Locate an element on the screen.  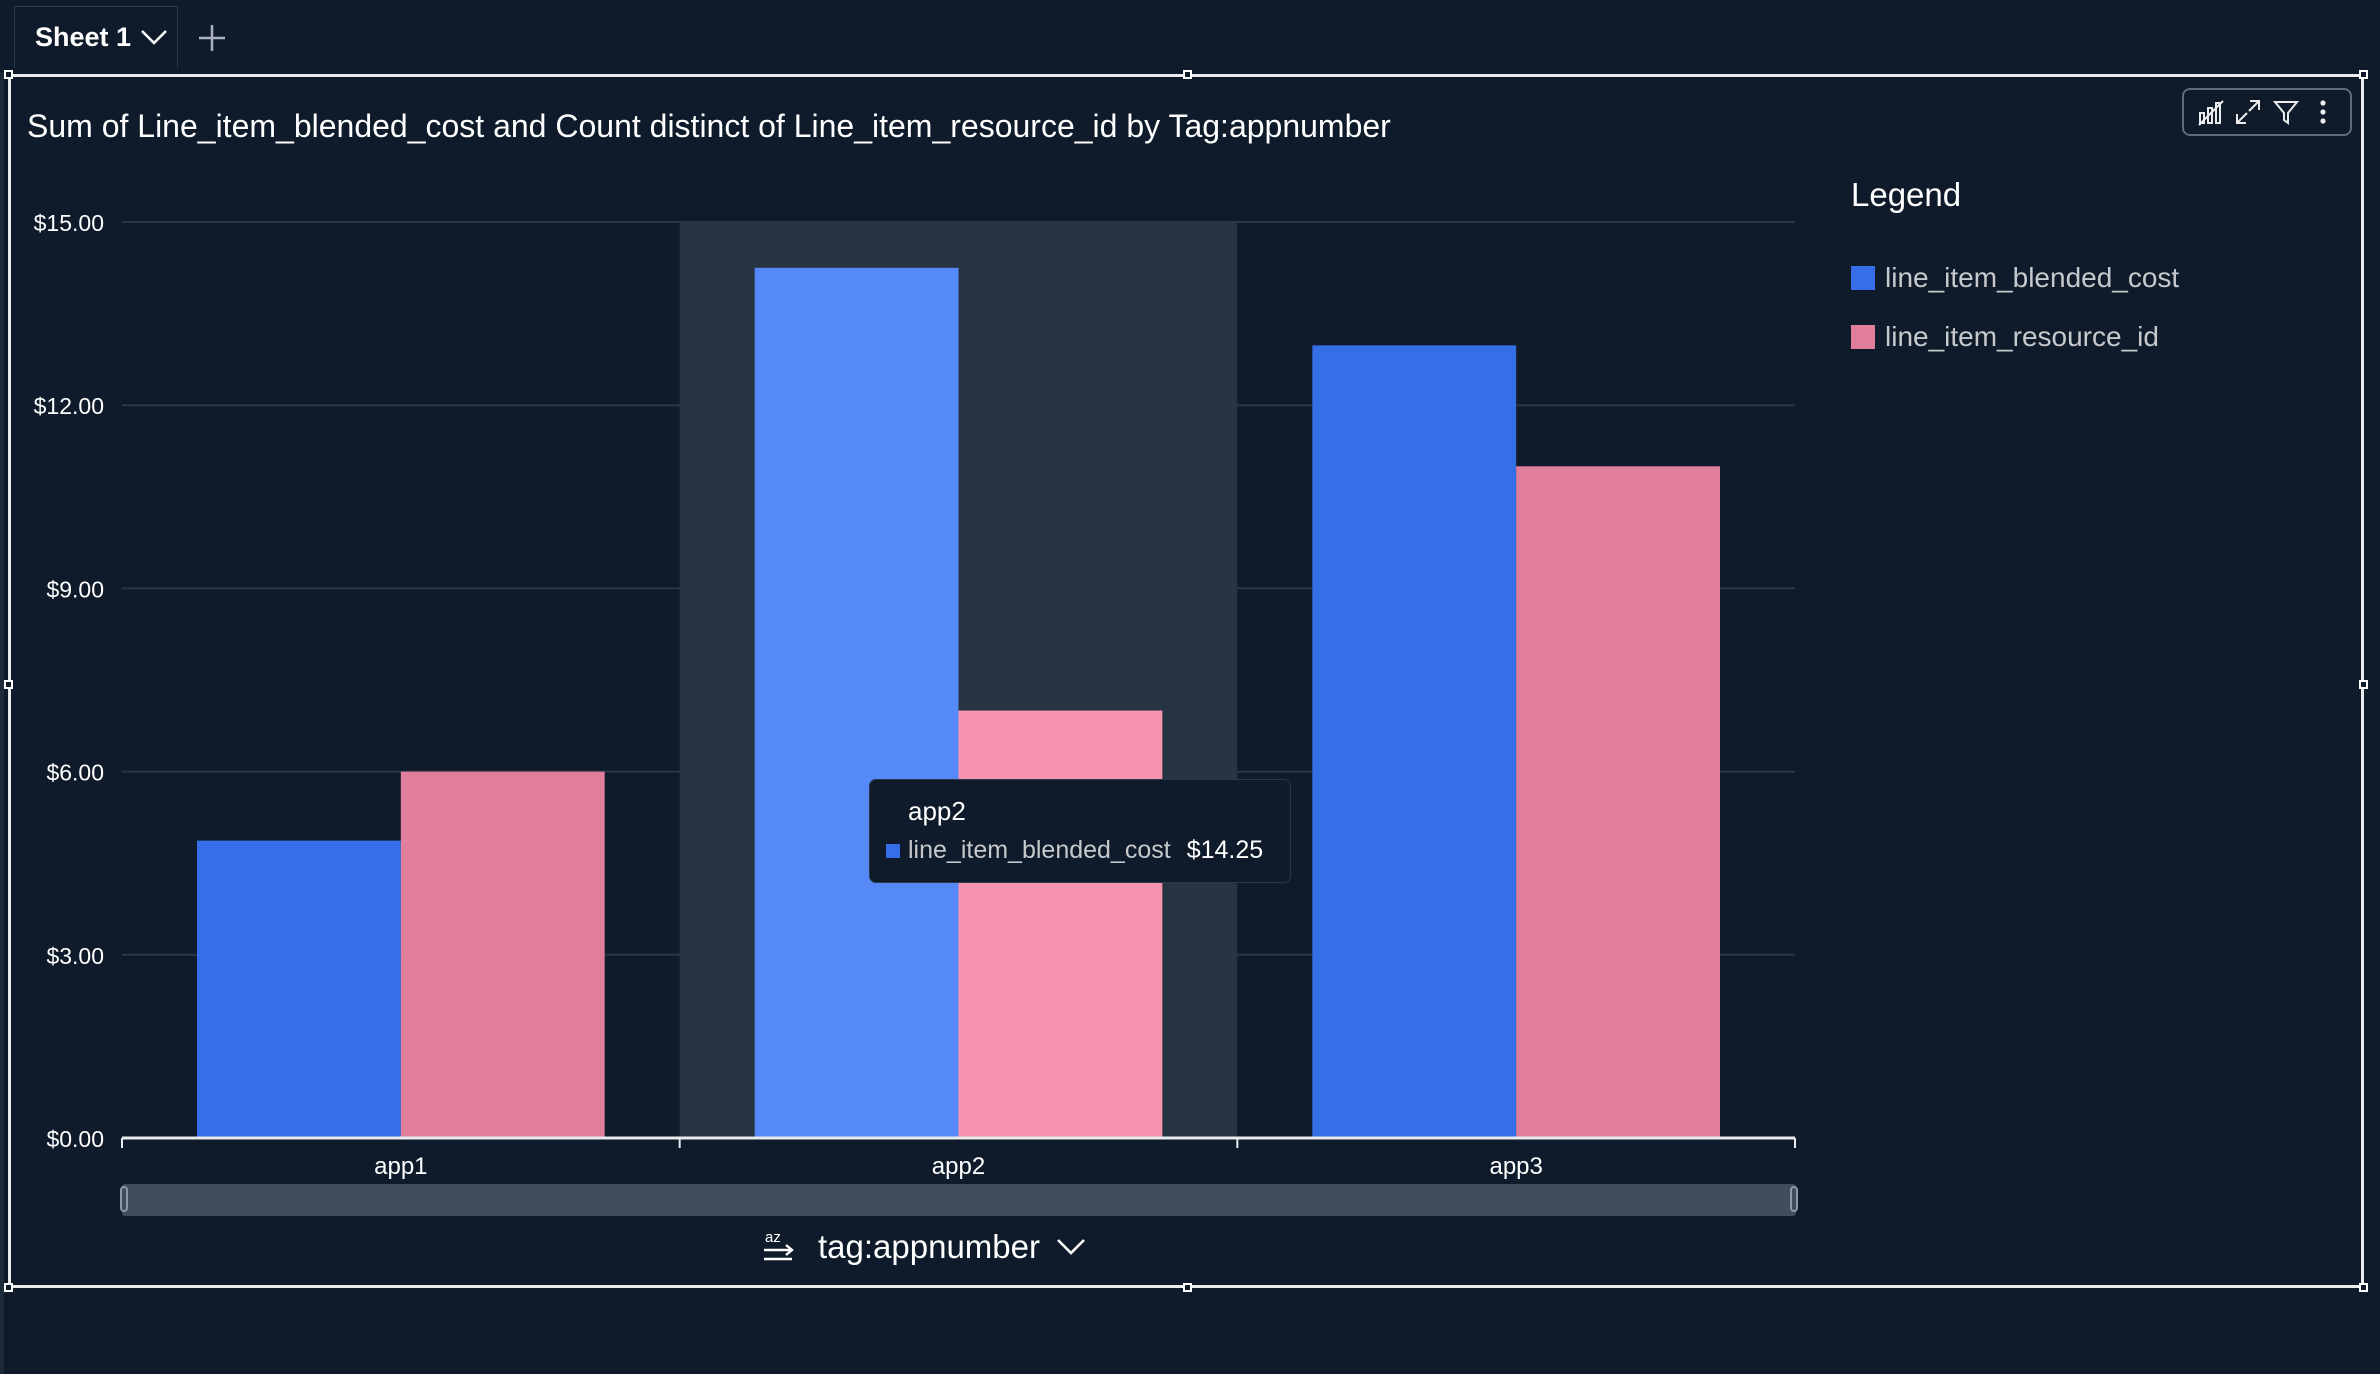
tooltip-swatch is located at coordinates (893, 850).